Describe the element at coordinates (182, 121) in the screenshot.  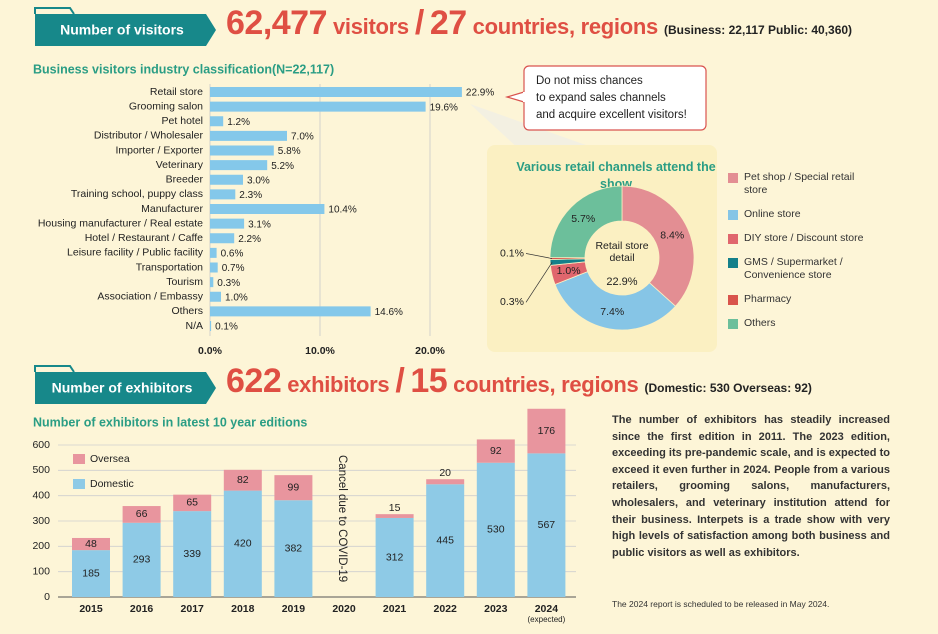
I see `category-label: Pet hotel` at that location.